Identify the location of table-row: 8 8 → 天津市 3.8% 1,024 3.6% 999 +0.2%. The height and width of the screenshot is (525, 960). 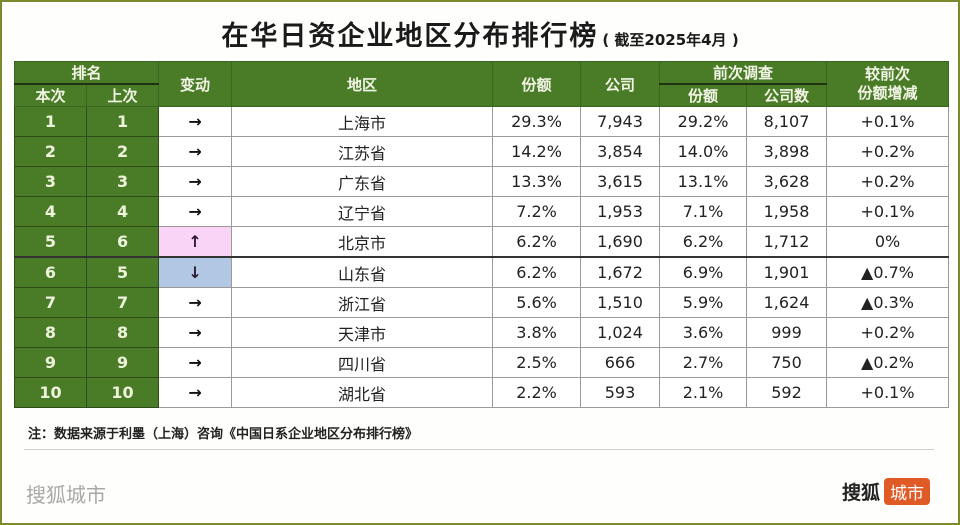
(482, 332).